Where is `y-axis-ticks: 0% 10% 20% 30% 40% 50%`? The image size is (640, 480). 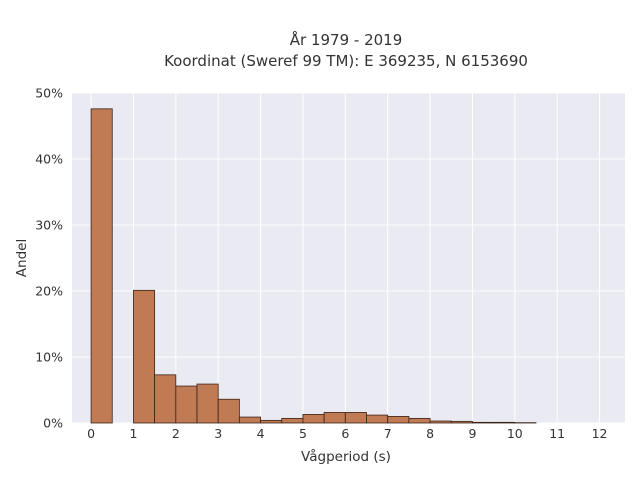 y-axis-ticks: 0% 10% 20% 30% 40% 50% is located at coordinates (49, 258).